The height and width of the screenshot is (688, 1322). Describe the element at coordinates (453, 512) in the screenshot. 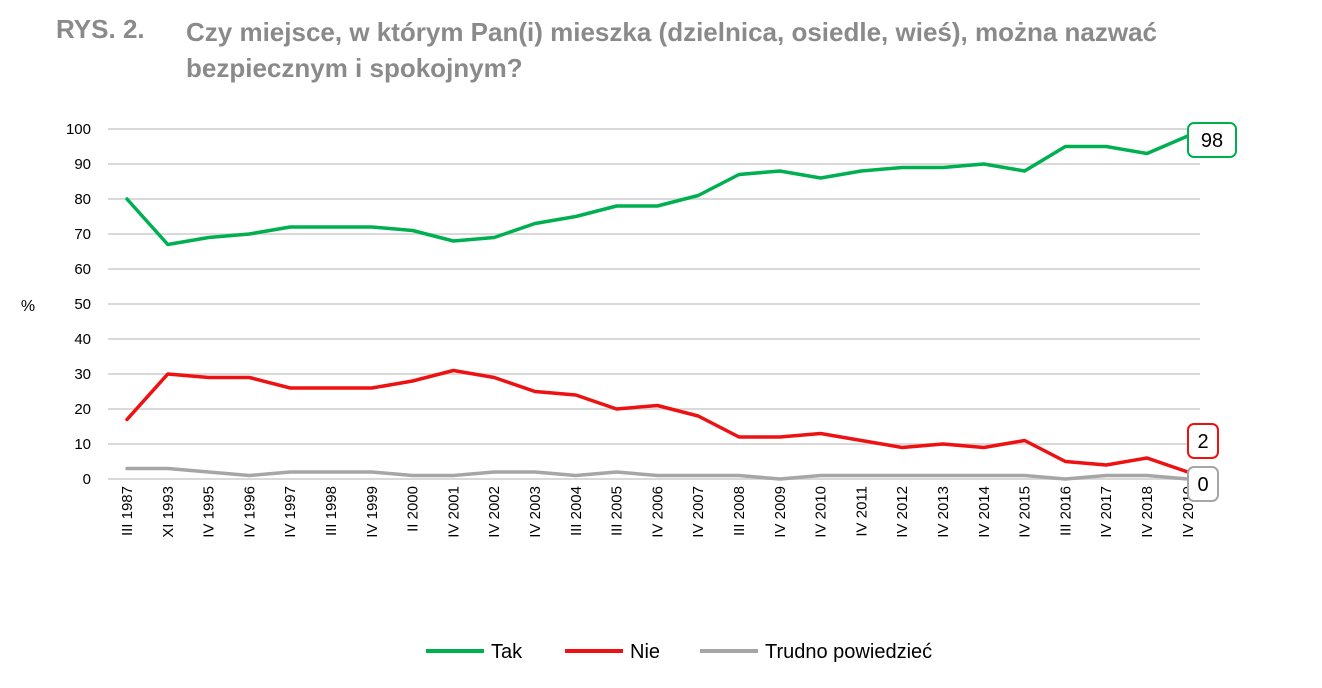

I see `x-tick-label: IV 2001` at that location.